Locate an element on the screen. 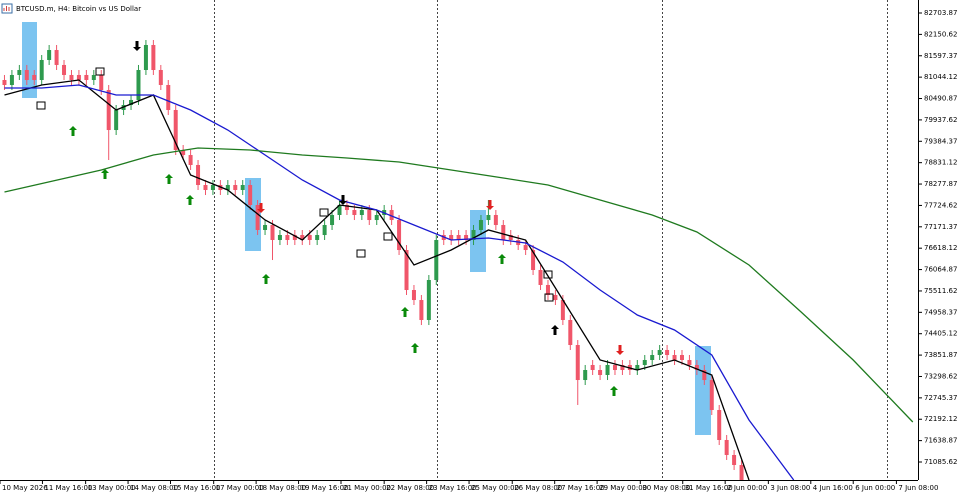  y-tick-label: 82703.87 is located at coordinates (940, 13).